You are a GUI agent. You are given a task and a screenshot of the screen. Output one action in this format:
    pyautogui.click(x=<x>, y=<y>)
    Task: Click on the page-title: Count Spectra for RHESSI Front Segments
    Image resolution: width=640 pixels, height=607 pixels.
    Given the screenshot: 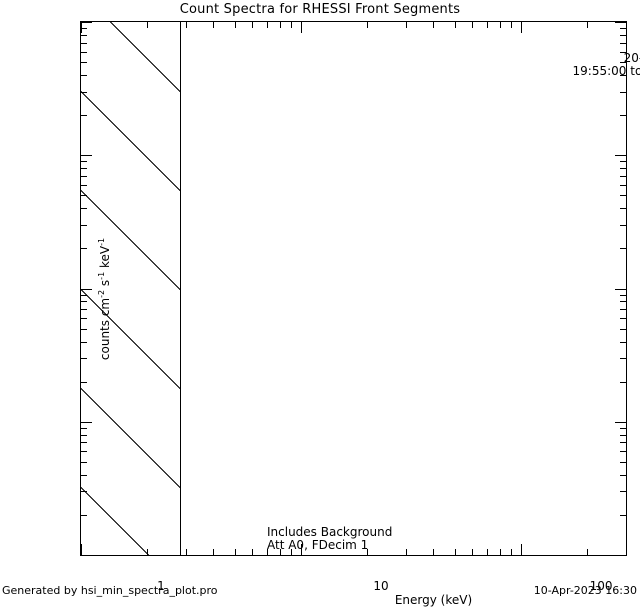 What is the action you would take?
    pyautogui.click(x=320, y=9)
    